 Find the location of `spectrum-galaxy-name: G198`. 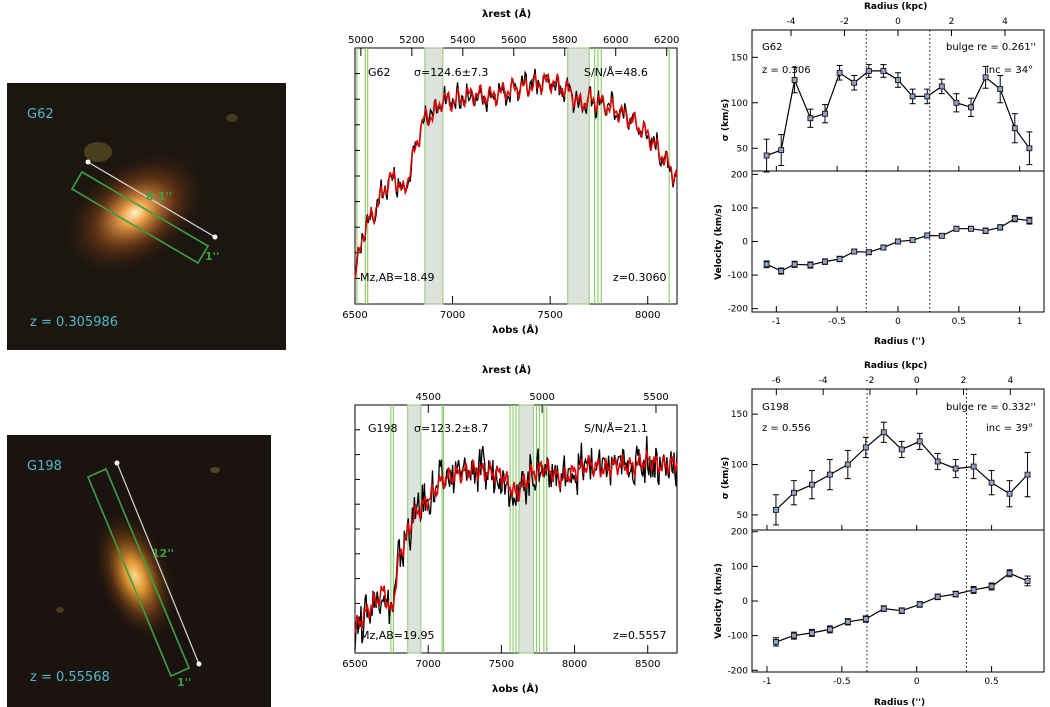

spectrum-galaxy-name: G198 is located at coordinates (383, 428).